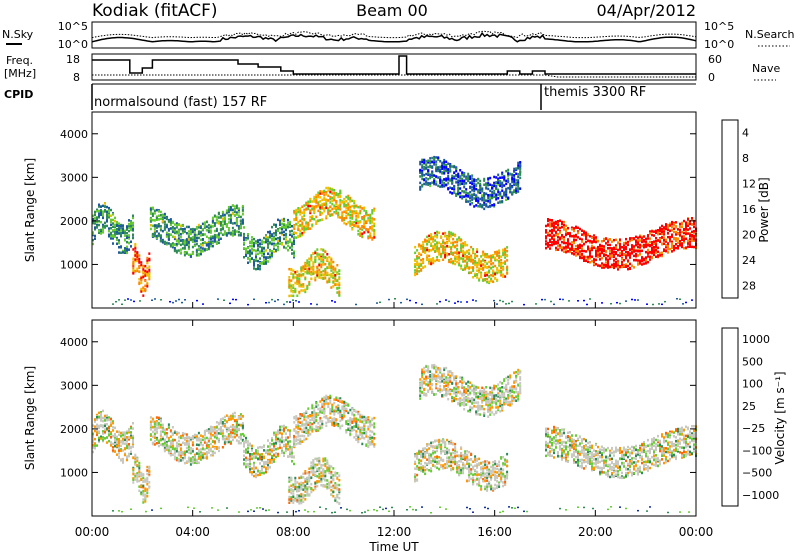 The image size is (800, 554). I want to click on colorbar-tick-label: 28, so click(749, 285).